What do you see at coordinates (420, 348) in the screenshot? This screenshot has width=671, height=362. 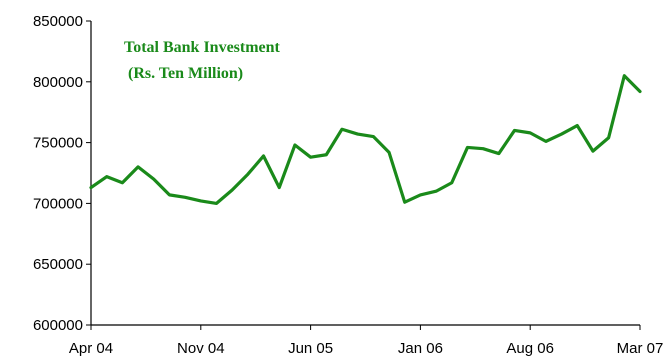 I see `x-tick-label: Jan 06` at bounding box center [420, 348].